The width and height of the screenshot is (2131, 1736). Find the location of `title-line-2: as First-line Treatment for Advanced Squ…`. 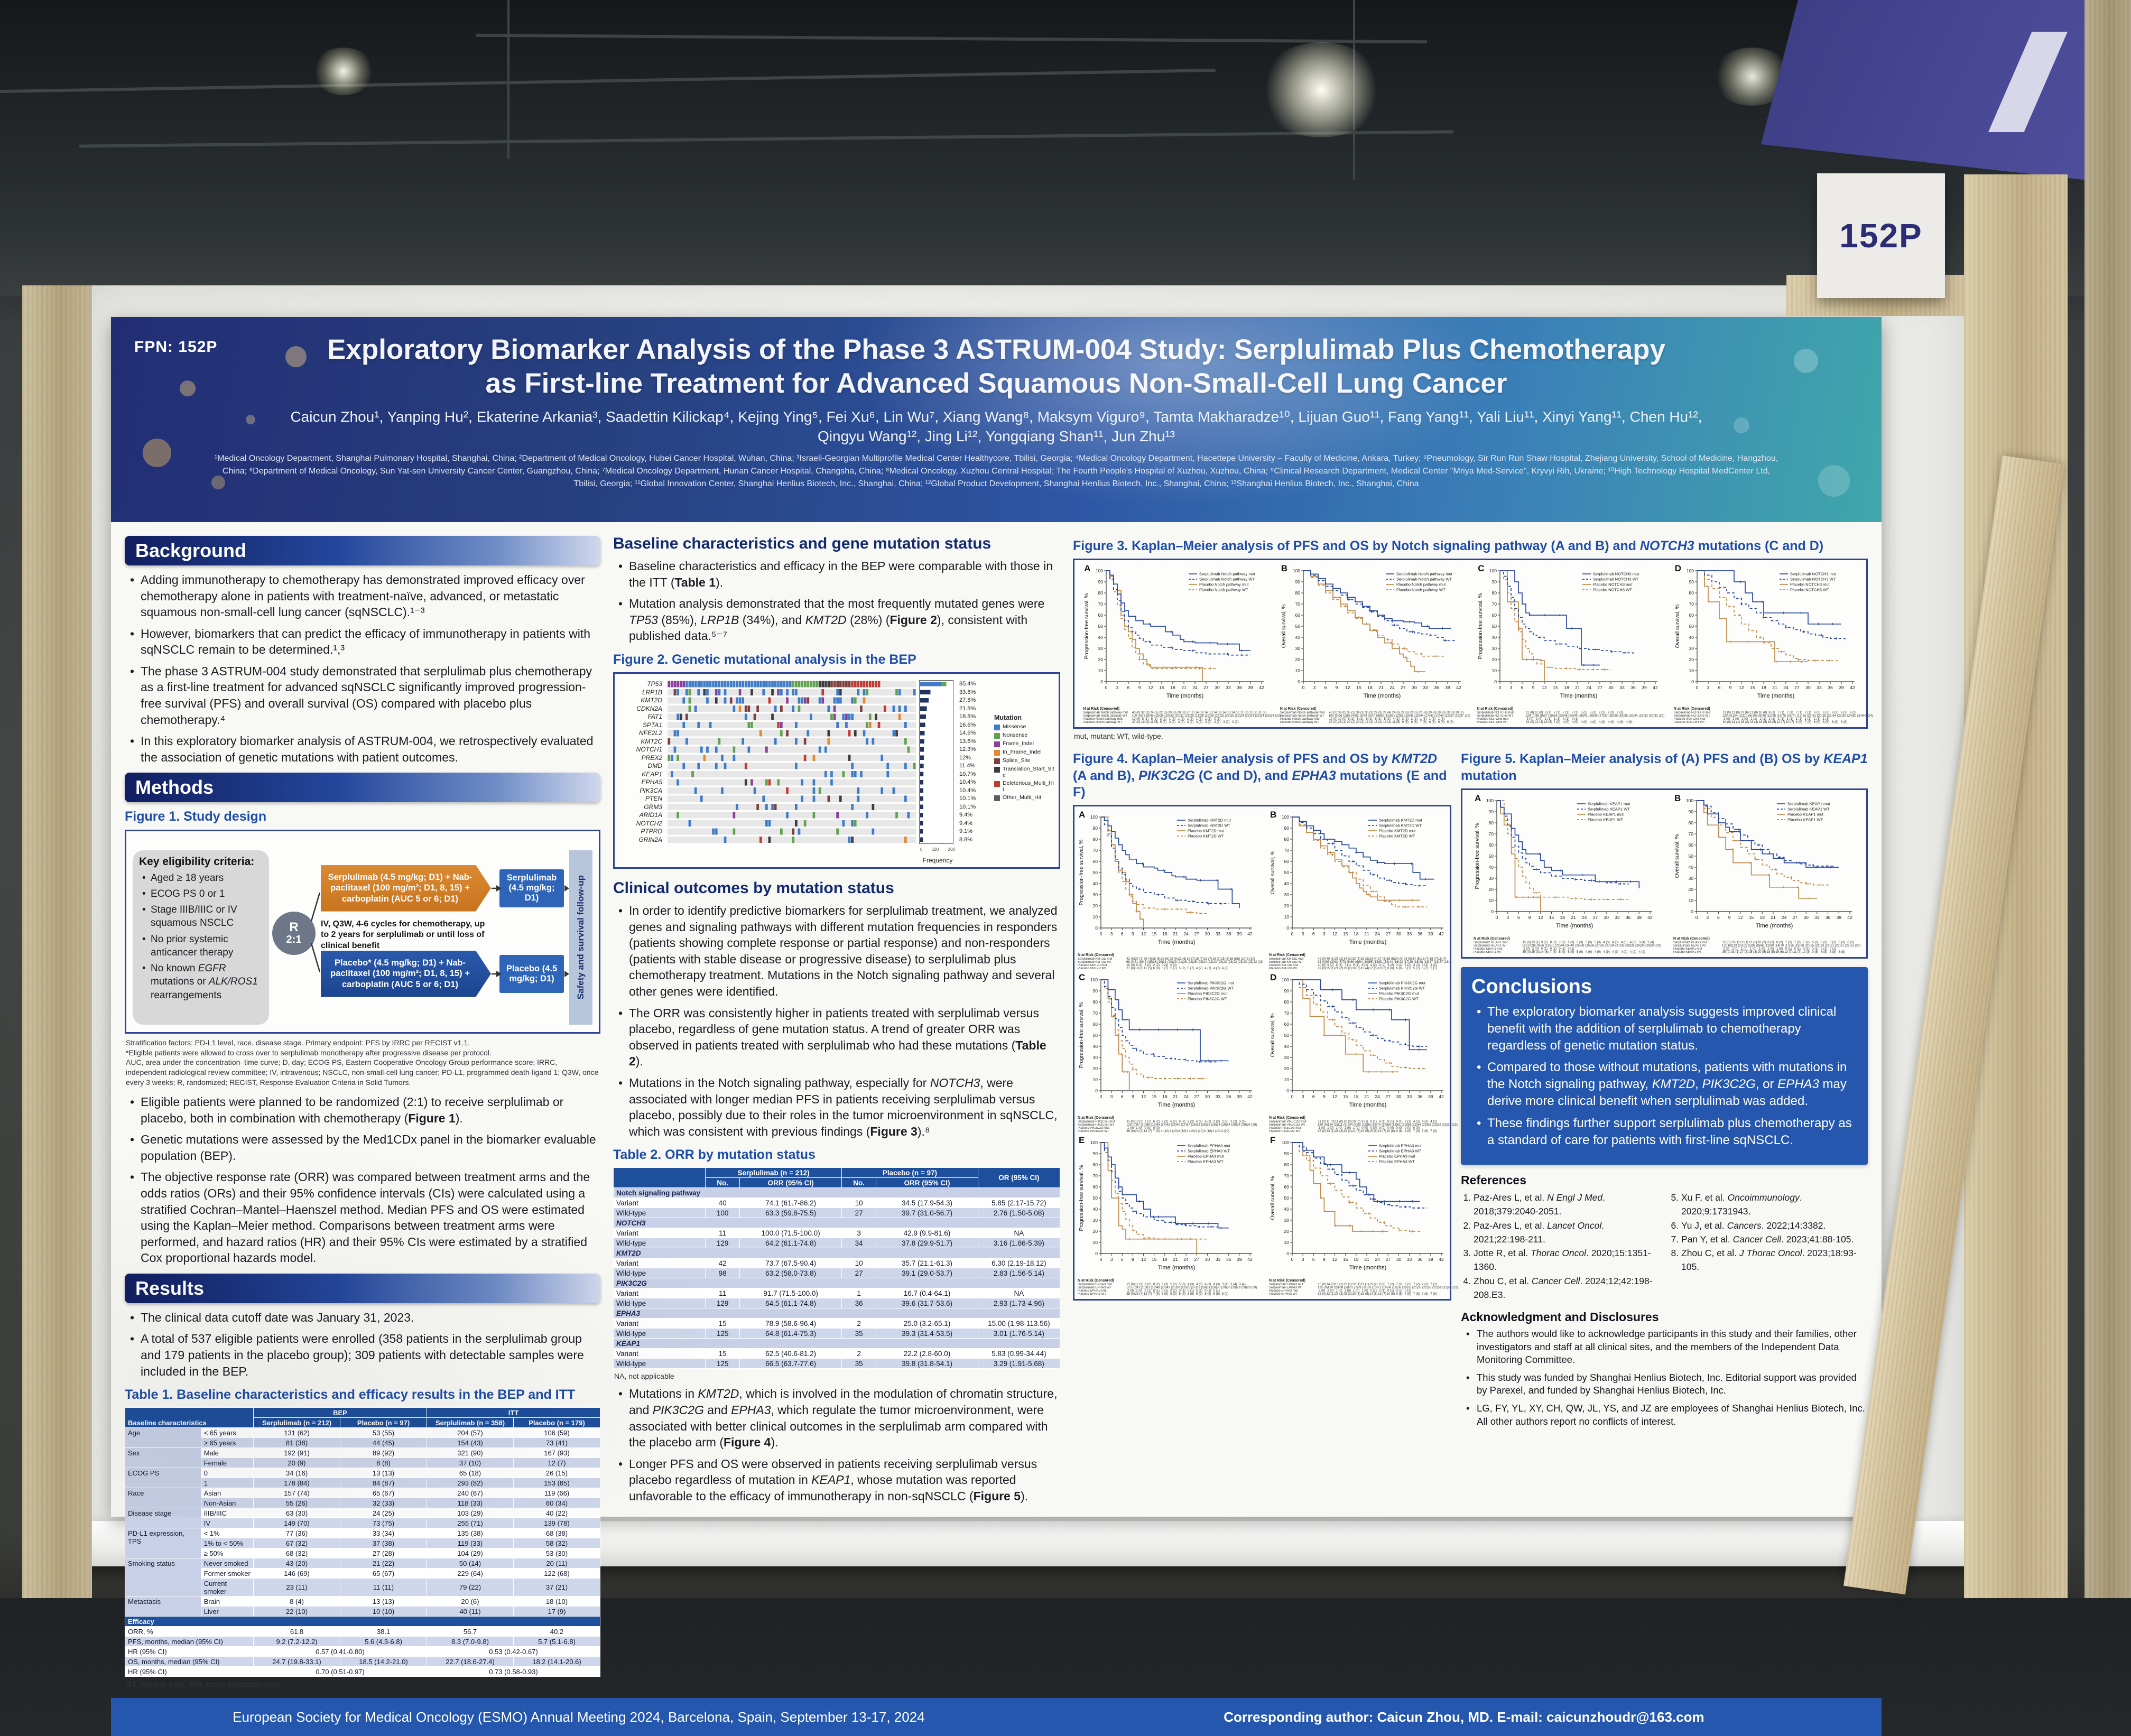

title-line-2: as First-line Treatment for Advanced Squ… is located at coordinates (996, 383).